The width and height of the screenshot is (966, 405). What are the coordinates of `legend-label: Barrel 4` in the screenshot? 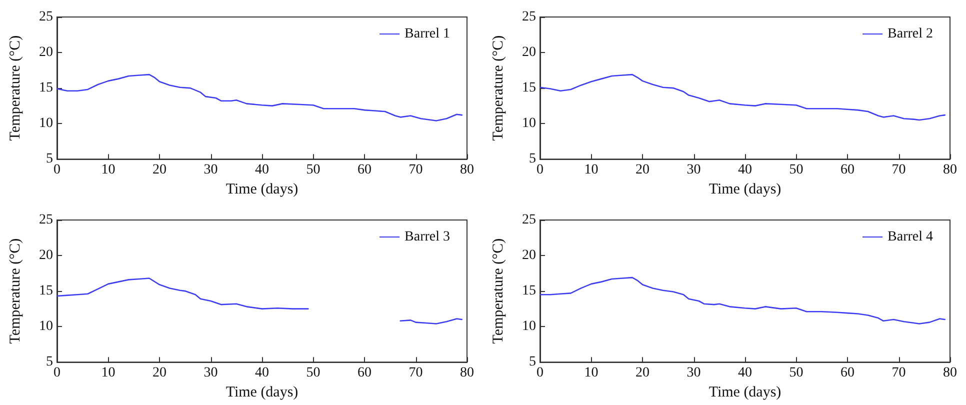 It's located at (911, 237).